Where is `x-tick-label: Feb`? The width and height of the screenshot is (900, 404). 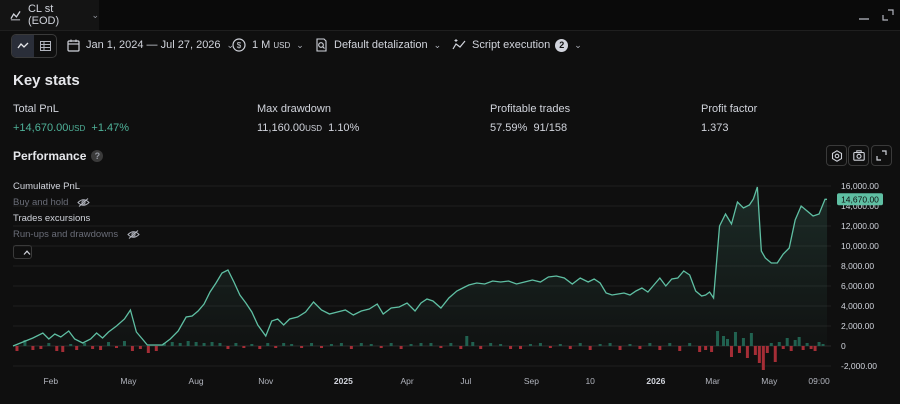 x-tick-label: Feb is located at coordinates (50, 381).